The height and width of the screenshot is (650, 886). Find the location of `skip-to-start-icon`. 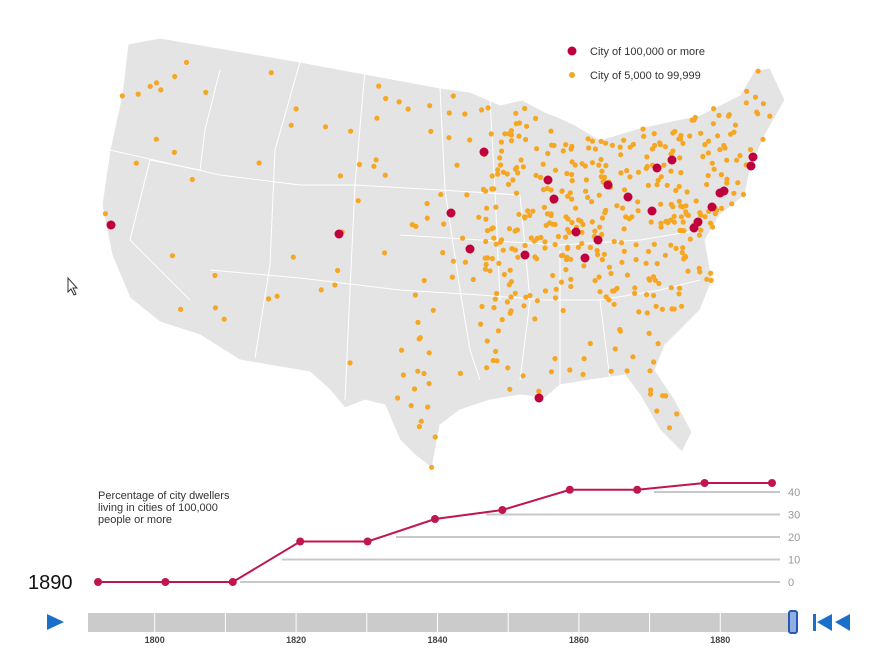

skip-to-start-icon is located at coordinates (831, 622).